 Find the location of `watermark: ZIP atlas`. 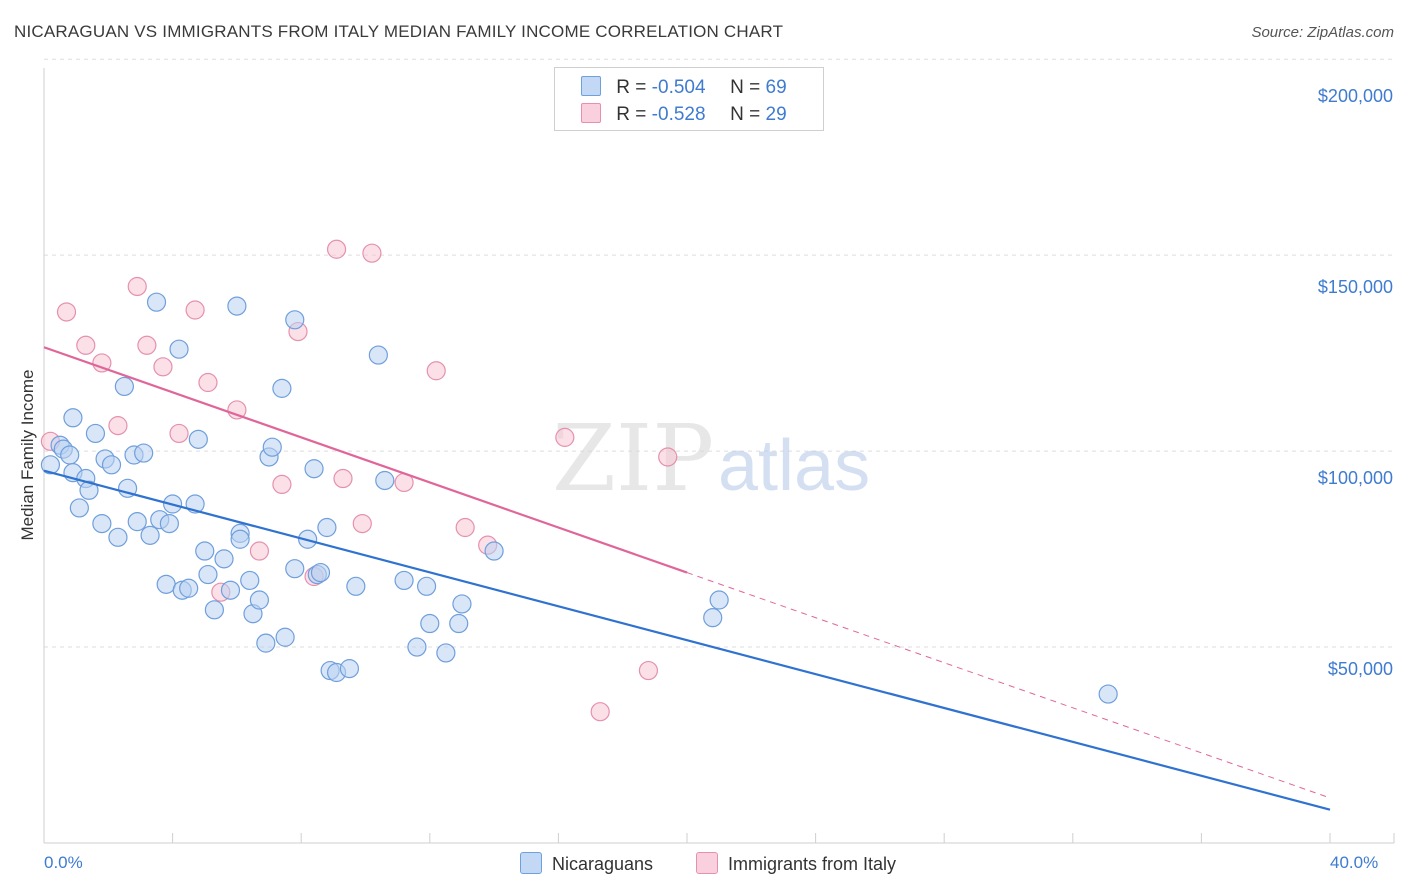

watermark: ZIP atlas is located at coordinates (711, 458).